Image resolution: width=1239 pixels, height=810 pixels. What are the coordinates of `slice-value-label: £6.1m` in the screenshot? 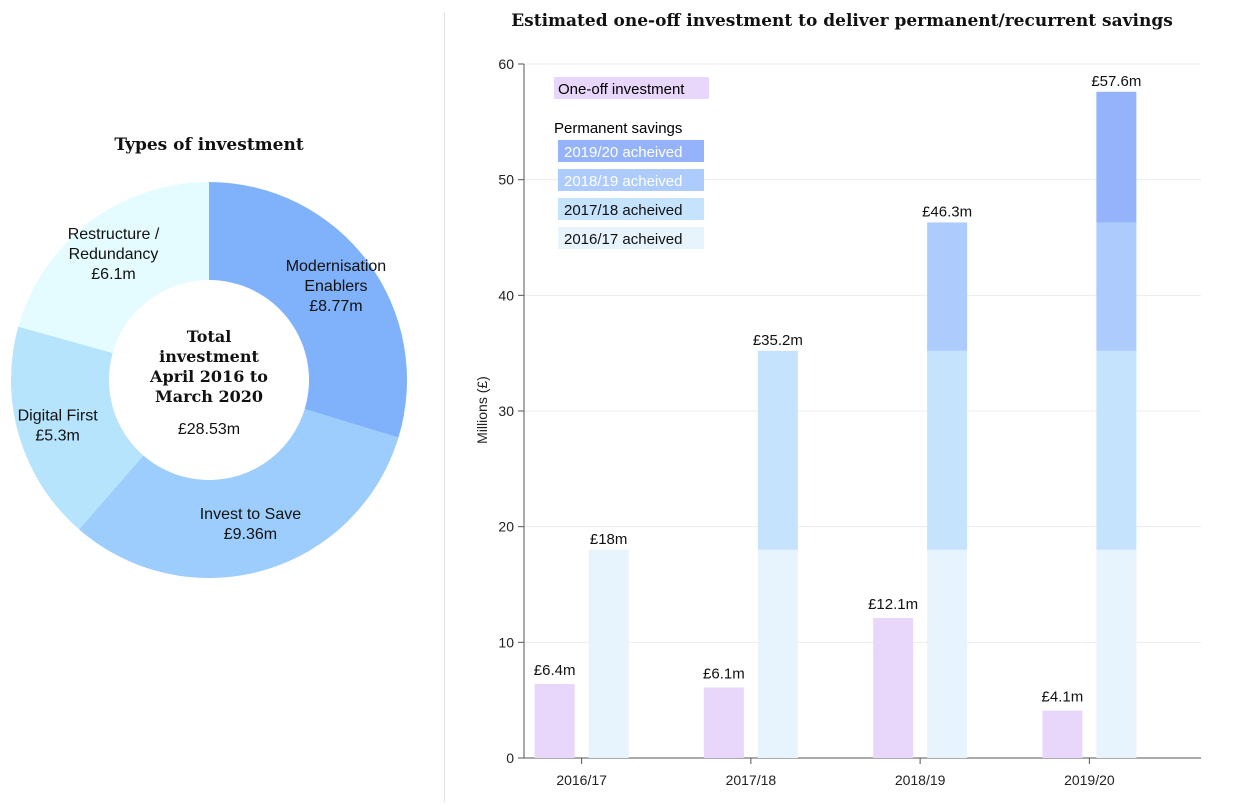 It's located at (113, 274).